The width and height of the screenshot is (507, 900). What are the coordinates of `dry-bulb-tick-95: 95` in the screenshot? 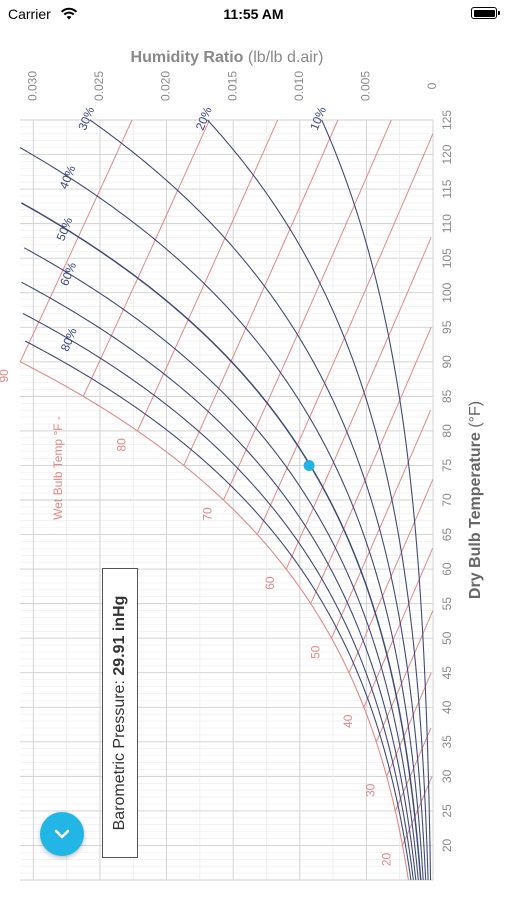 It's located at (447, 327).